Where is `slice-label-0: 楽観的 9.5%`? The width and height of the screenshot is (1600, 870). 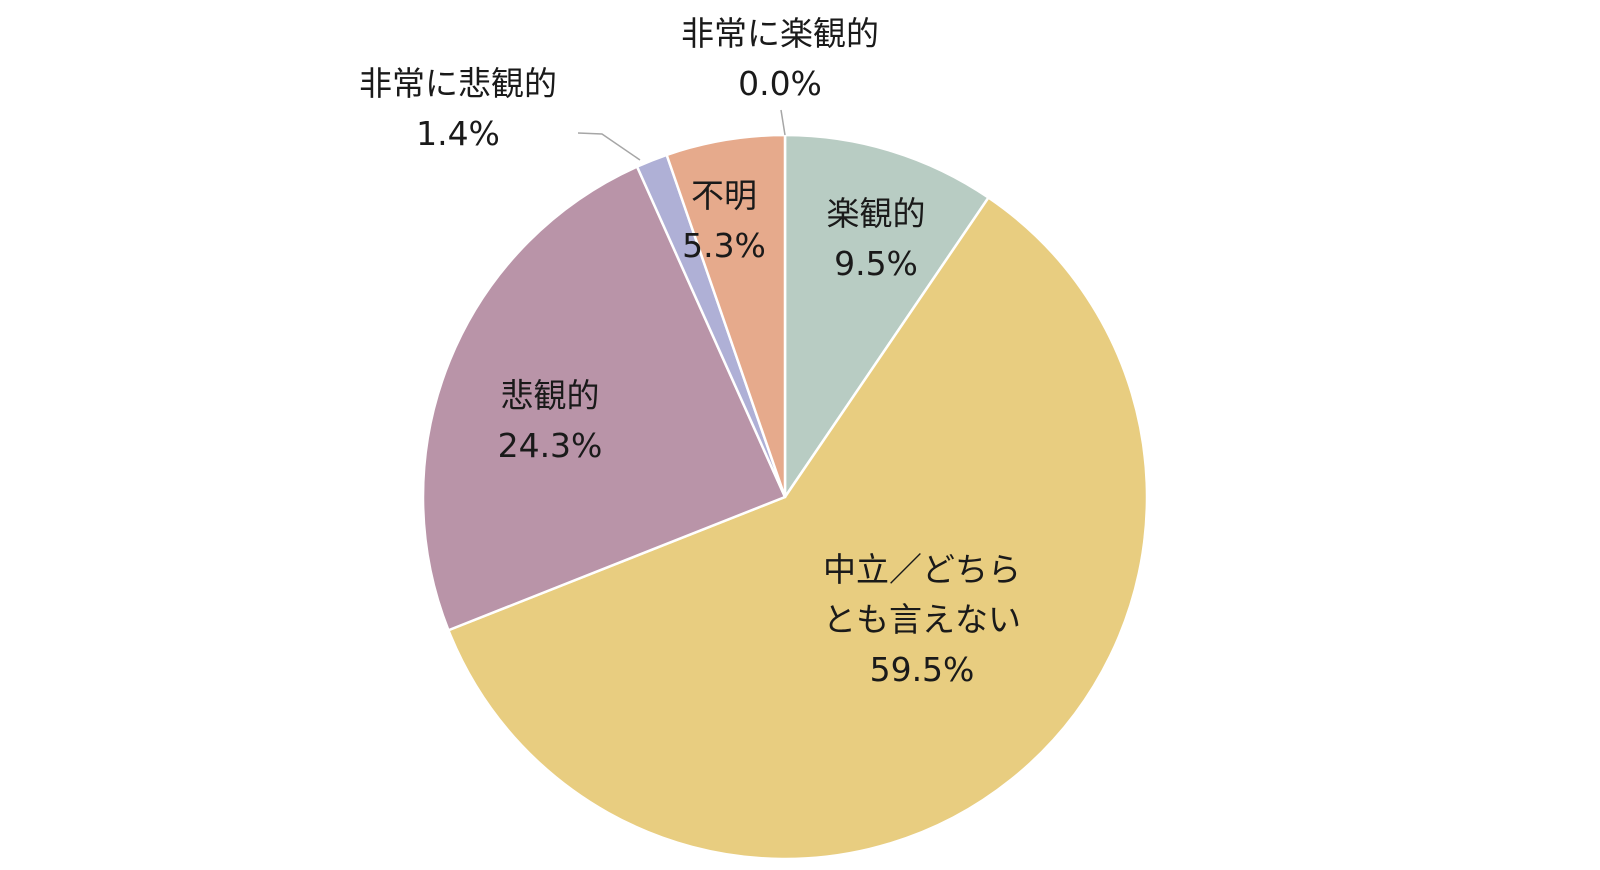 slice-label-0: 楽観的 9.5% is located at coordinates (876, 238).